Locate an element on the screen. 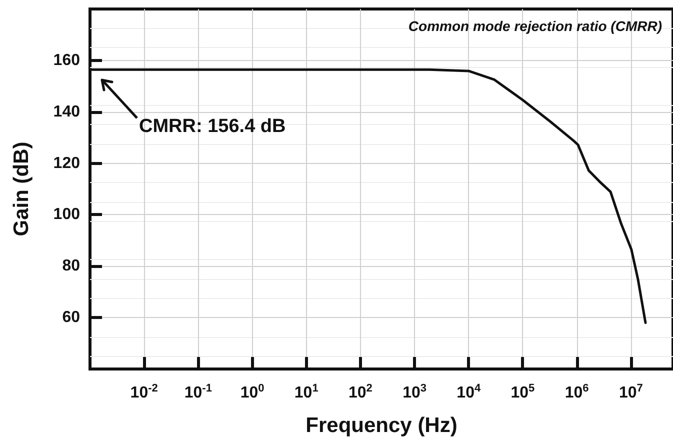 The height and width of the screenshot is (441, 673). y-tick-label: 80 is located at coordinates (71, 266).